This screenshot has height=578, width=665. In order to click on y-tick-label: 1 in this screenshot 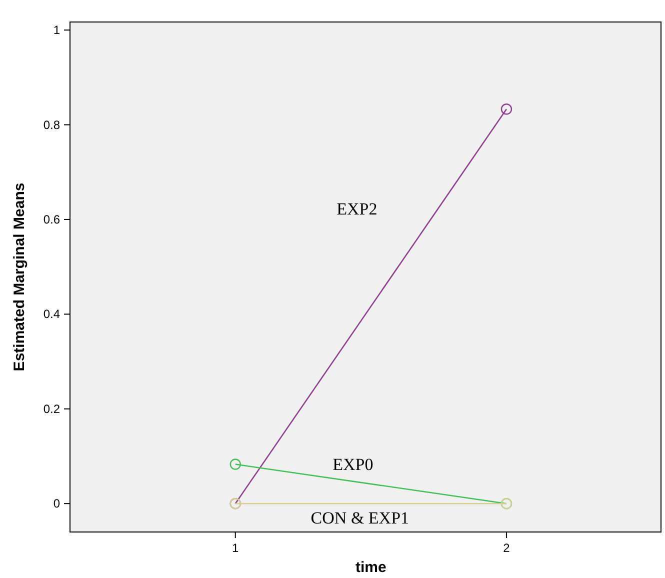, I will do `click(56, 30)`.